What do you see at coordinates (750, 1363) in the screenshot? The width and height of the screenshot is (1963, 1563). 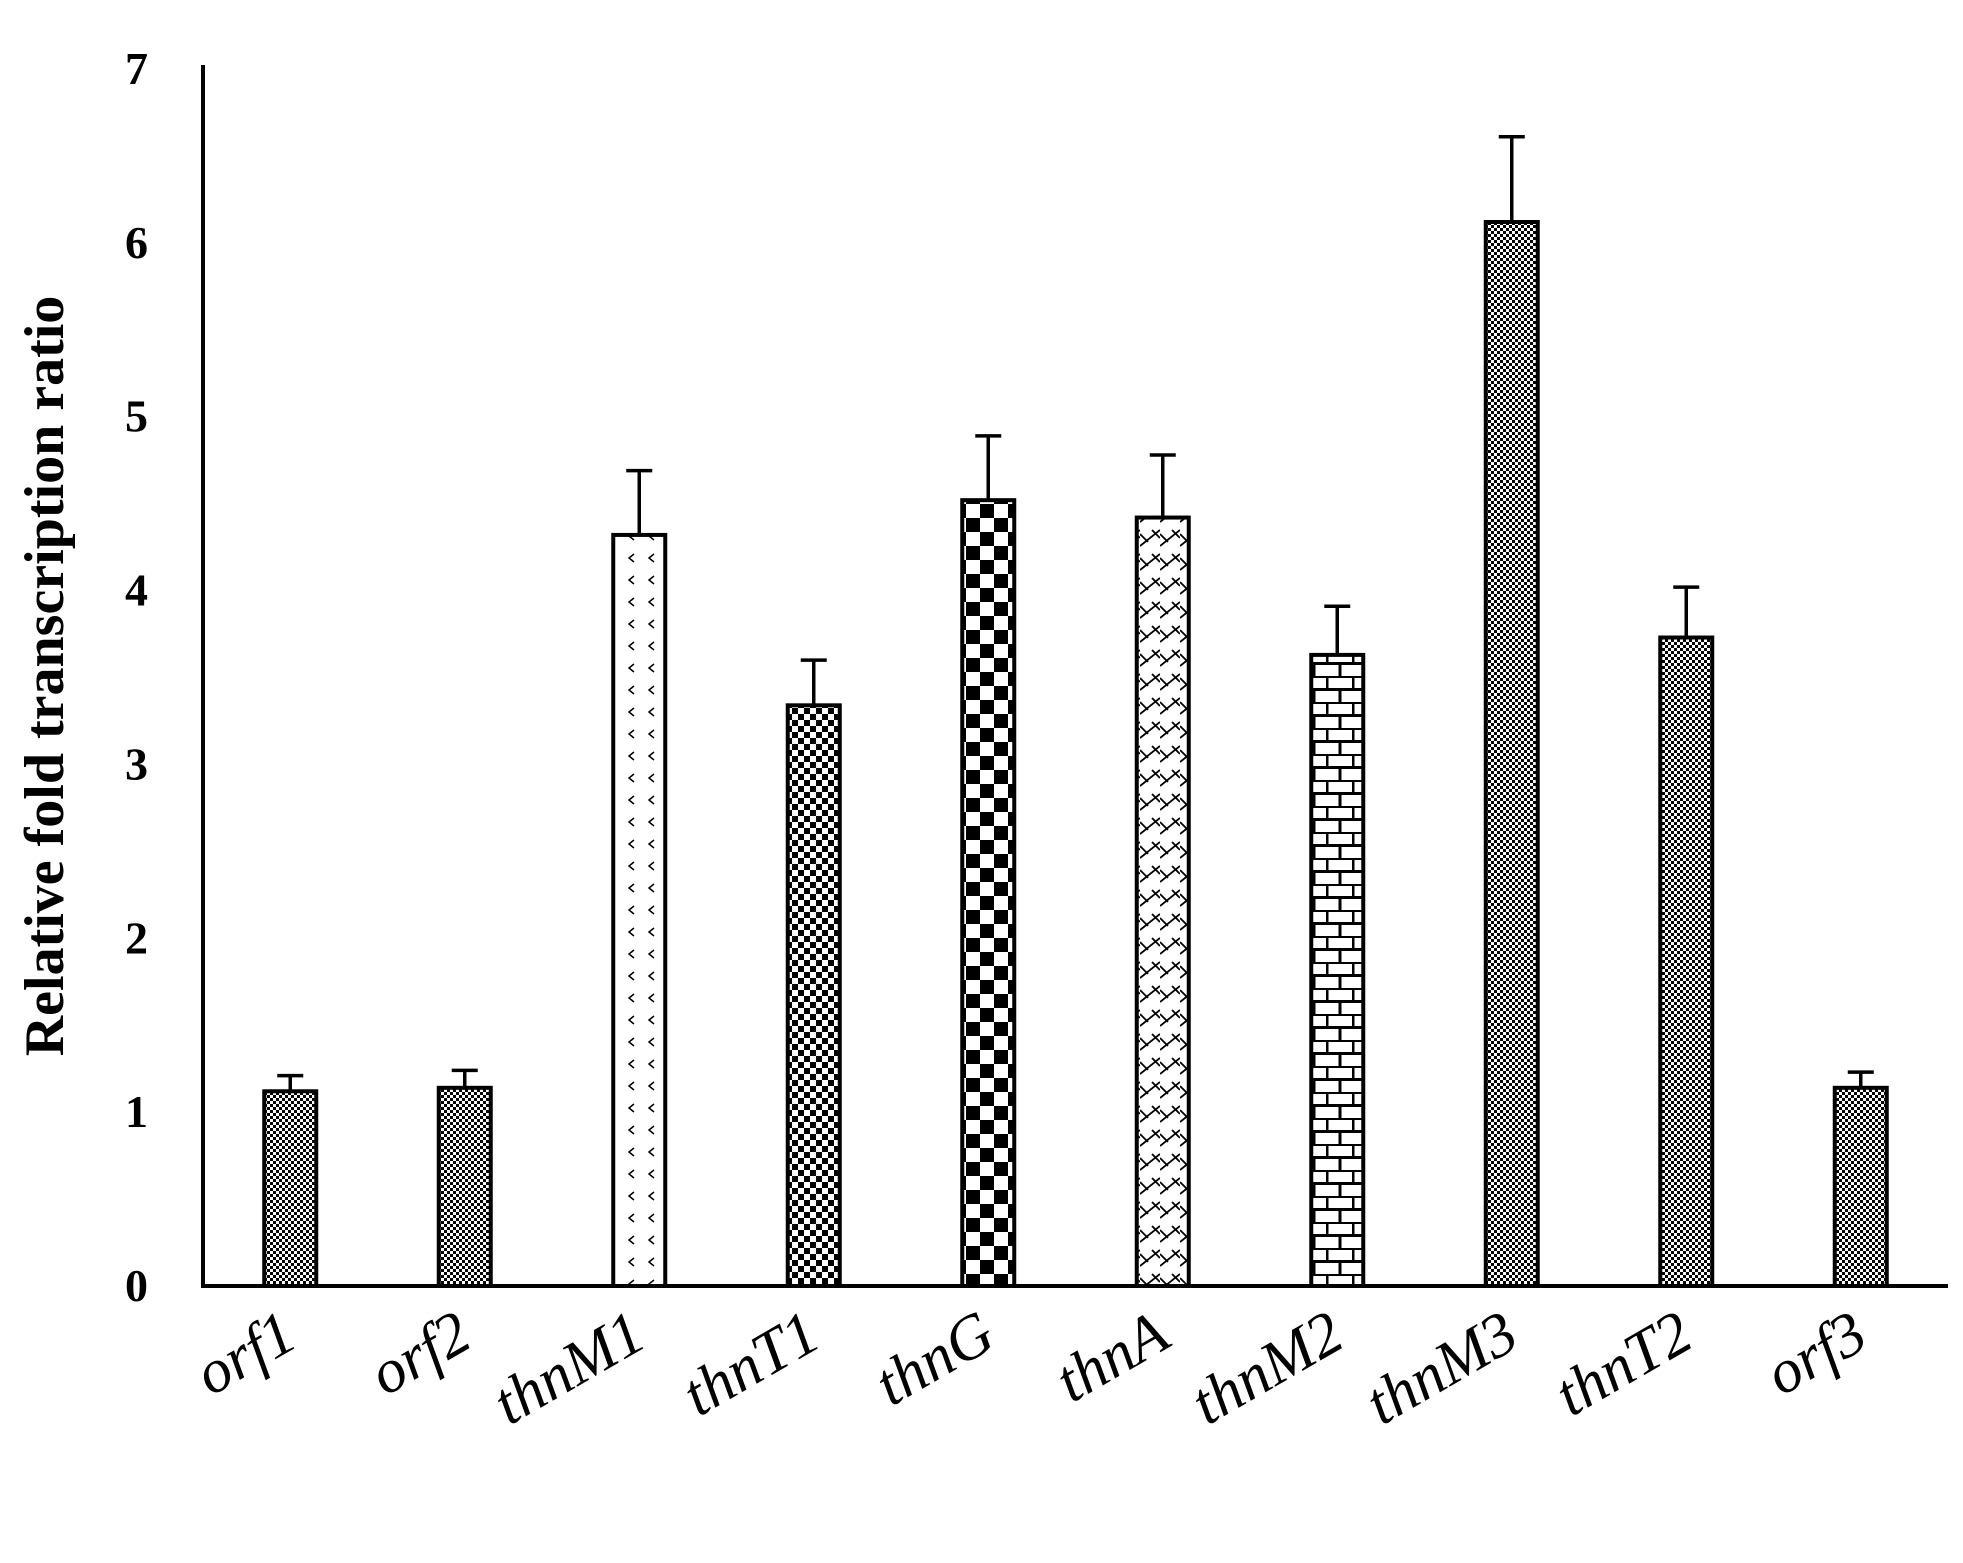 I see `x-tick-label: thnT1` at bounding box center [750, 1363].